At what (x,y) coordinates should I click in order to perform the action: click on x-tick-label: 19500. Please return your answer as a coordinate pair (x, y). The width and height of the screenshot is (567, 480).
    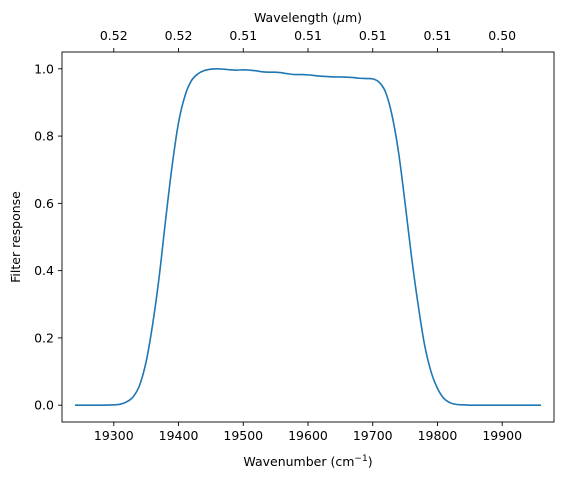
    Looking at the image, I should click on (243, 435).